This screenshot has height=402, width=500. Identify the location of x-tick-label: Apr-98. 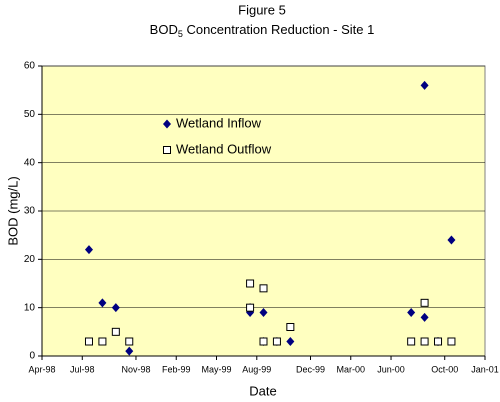
(41, 369).